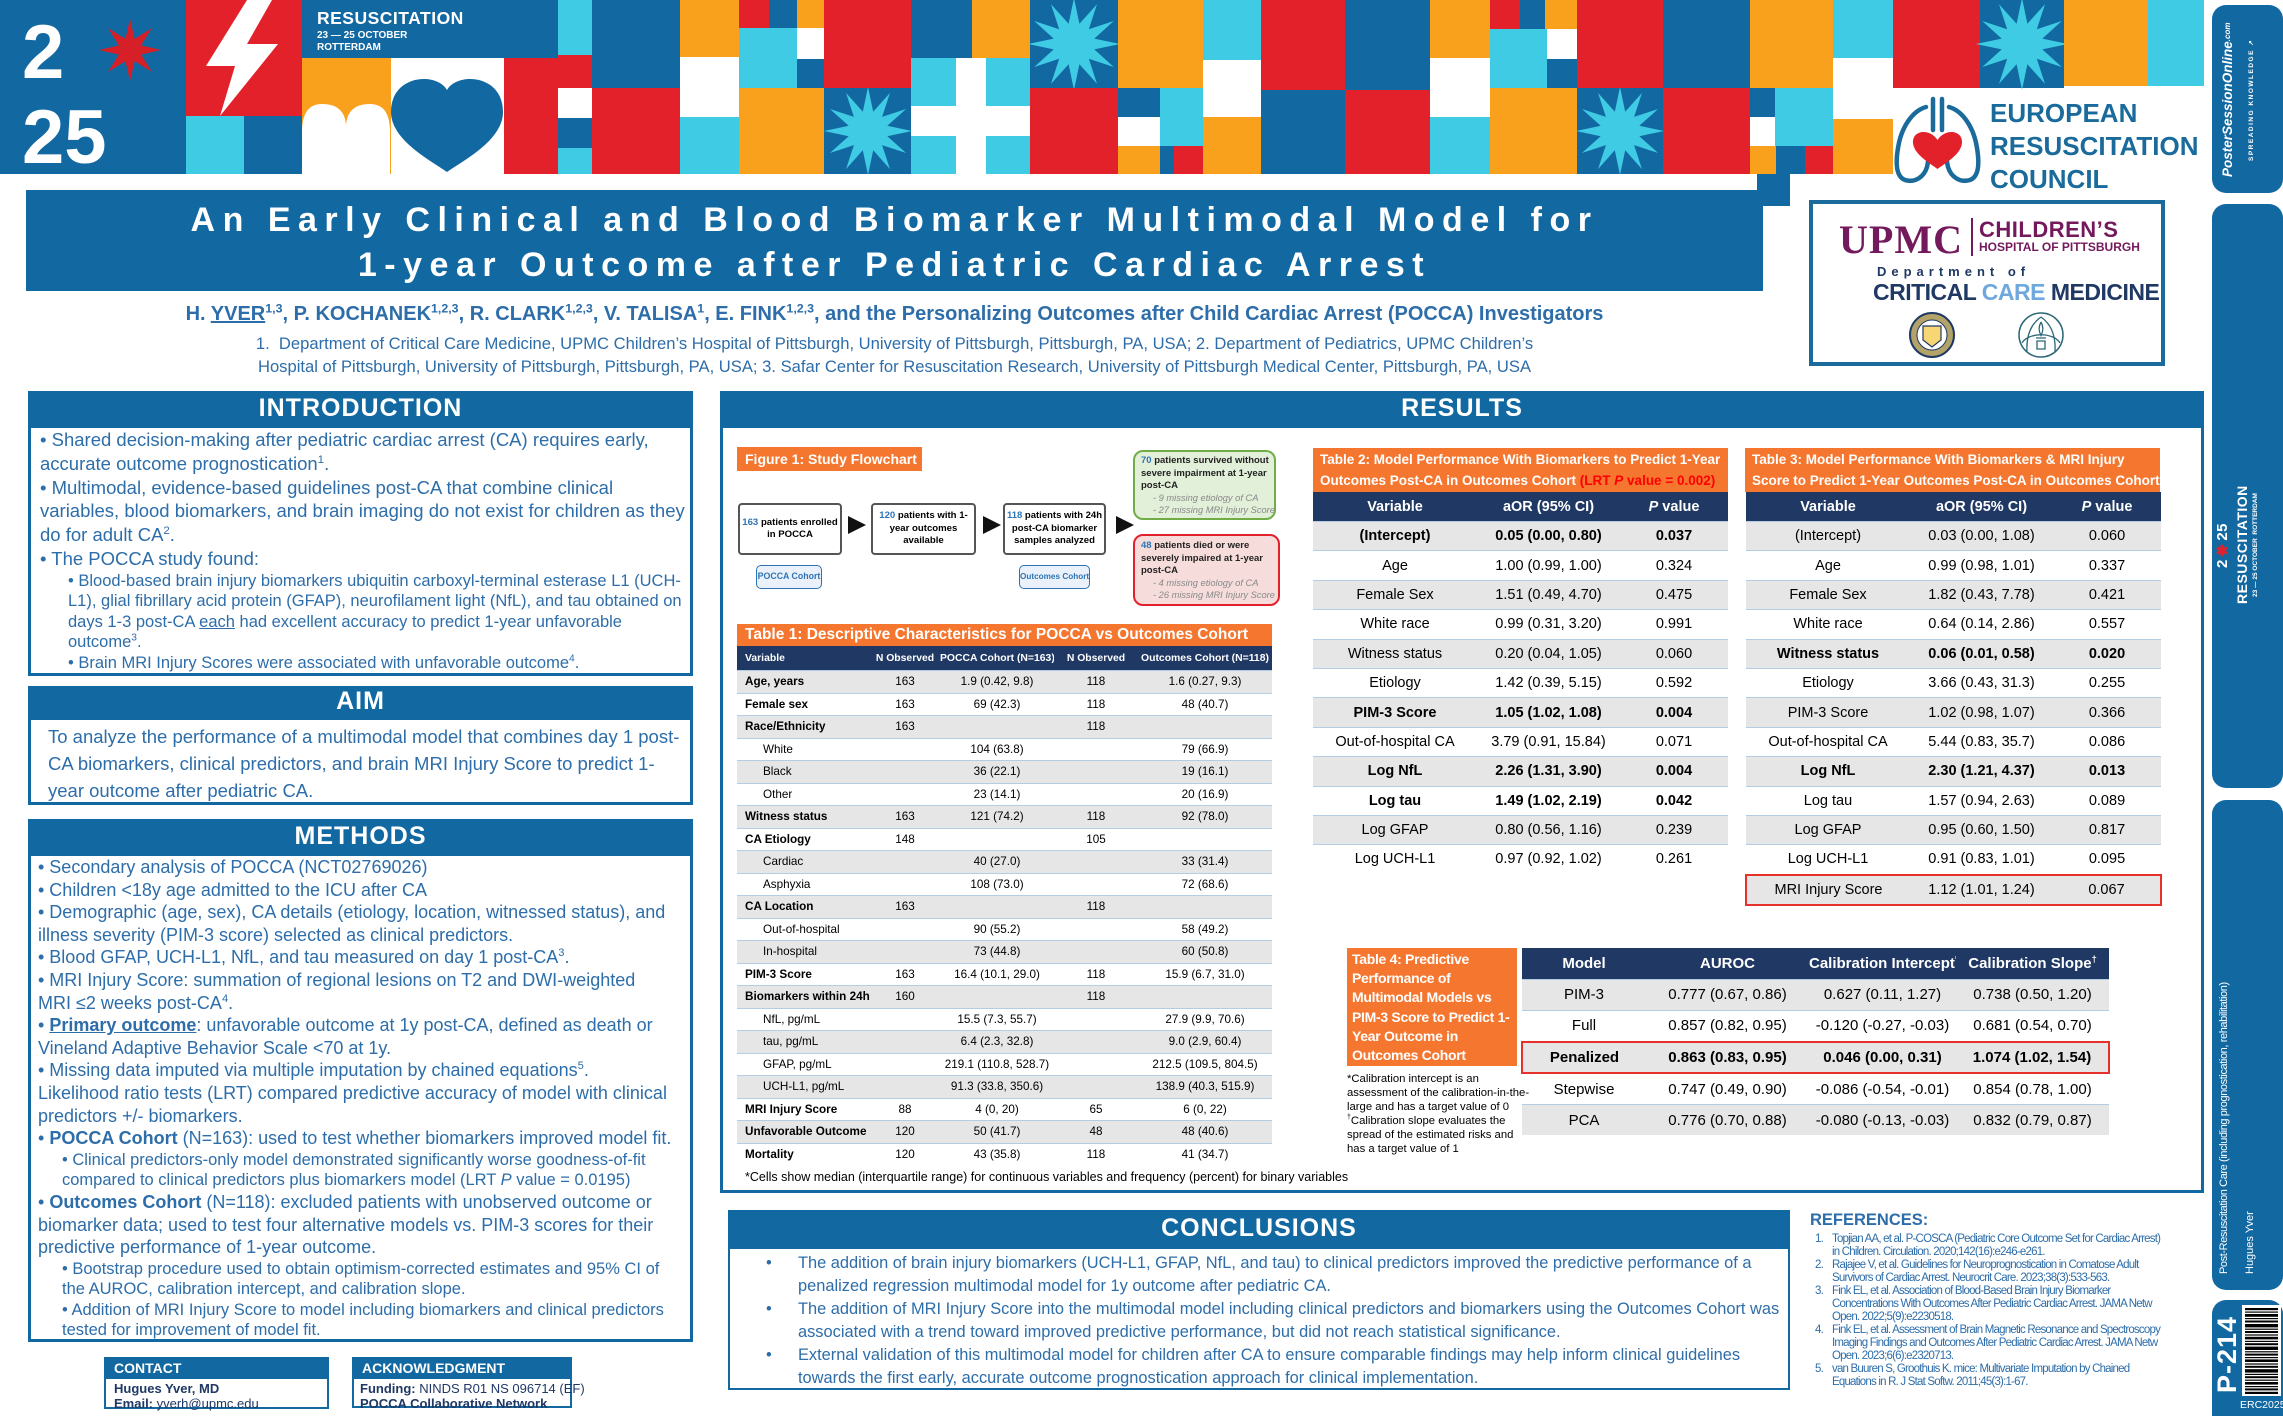 This screenshot has height=1416, width=2283. Describe the element at coordinates (362, 35) in the screenshot. I see `svg-text: 23 — 25 OCTOBER` at that location.